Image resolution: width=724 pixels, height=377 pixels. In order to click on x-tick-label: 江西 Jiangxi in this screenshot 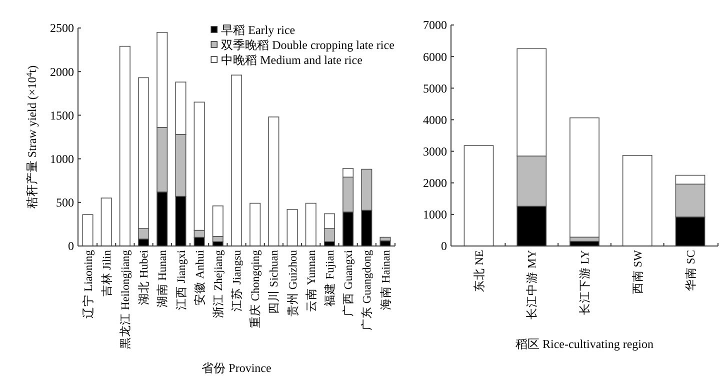, I will do `click(181, 280)`.